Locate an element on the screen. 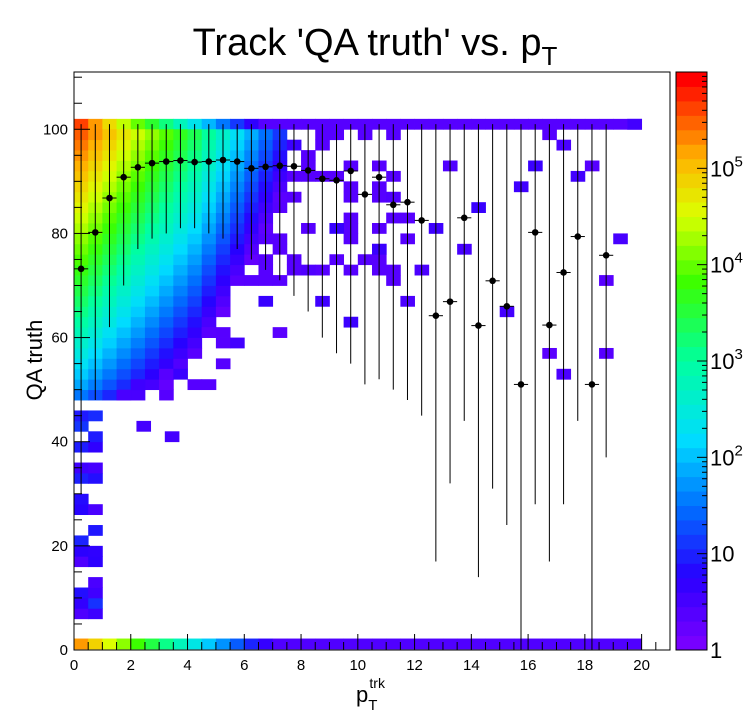 This screenshot has height=724, width=748. x-tick-label: 10 is located at coordinates (357, 665).